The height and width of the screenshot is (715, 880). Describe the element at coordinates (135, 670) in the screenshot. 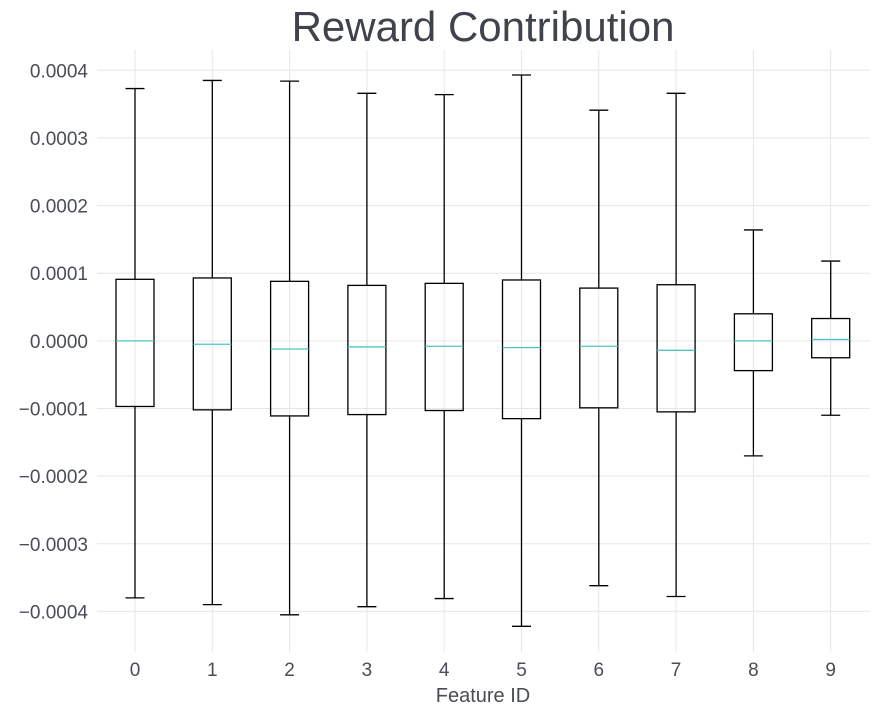

I see `x-tick-label: 0` at that location.